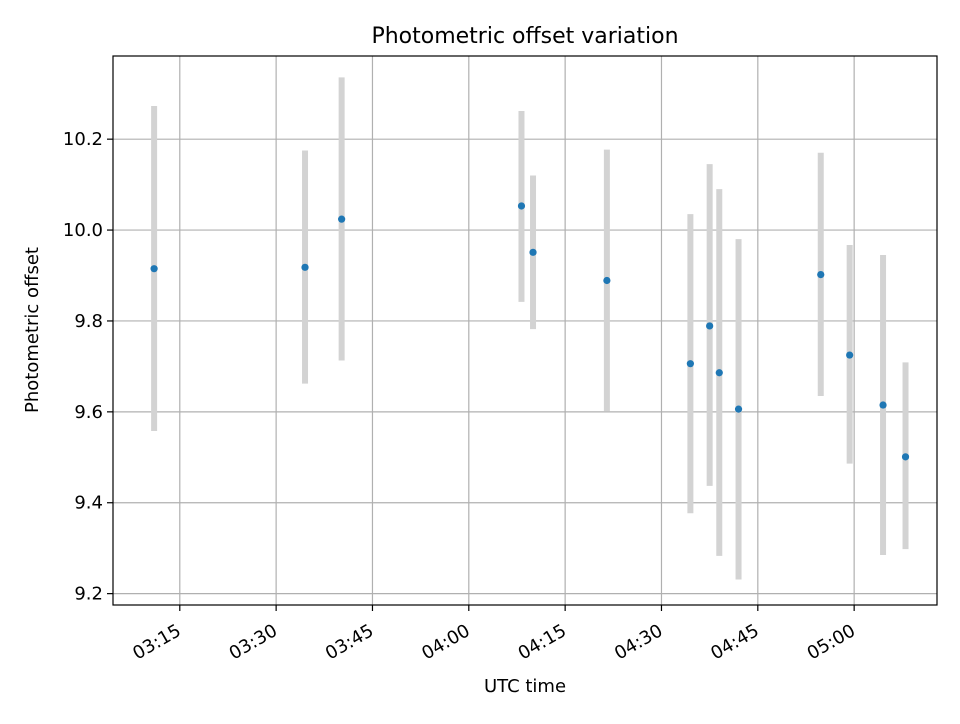 This screenshot has width=960, height=724. Describe the element at coordinates (83, 230) in the screenshot. I see `y-tick-label: 10.0` at that location.